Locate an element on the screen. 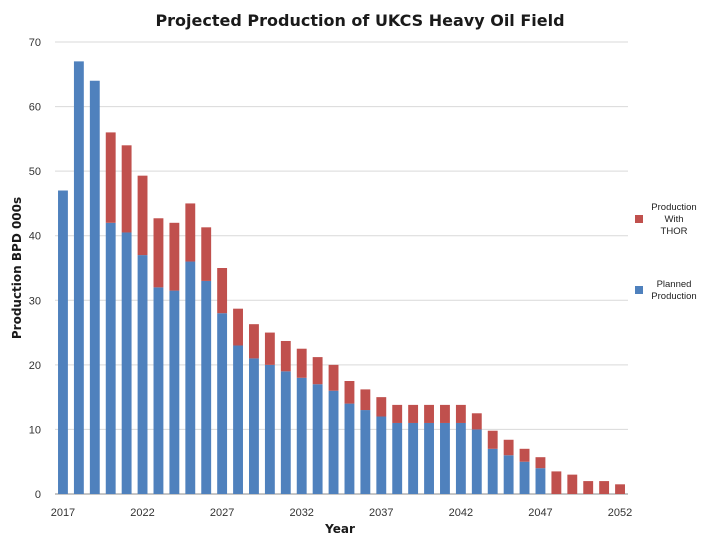 This screenshot has height=540, width=720. y-tick-label: 0 is located at coordinates (38, 495).